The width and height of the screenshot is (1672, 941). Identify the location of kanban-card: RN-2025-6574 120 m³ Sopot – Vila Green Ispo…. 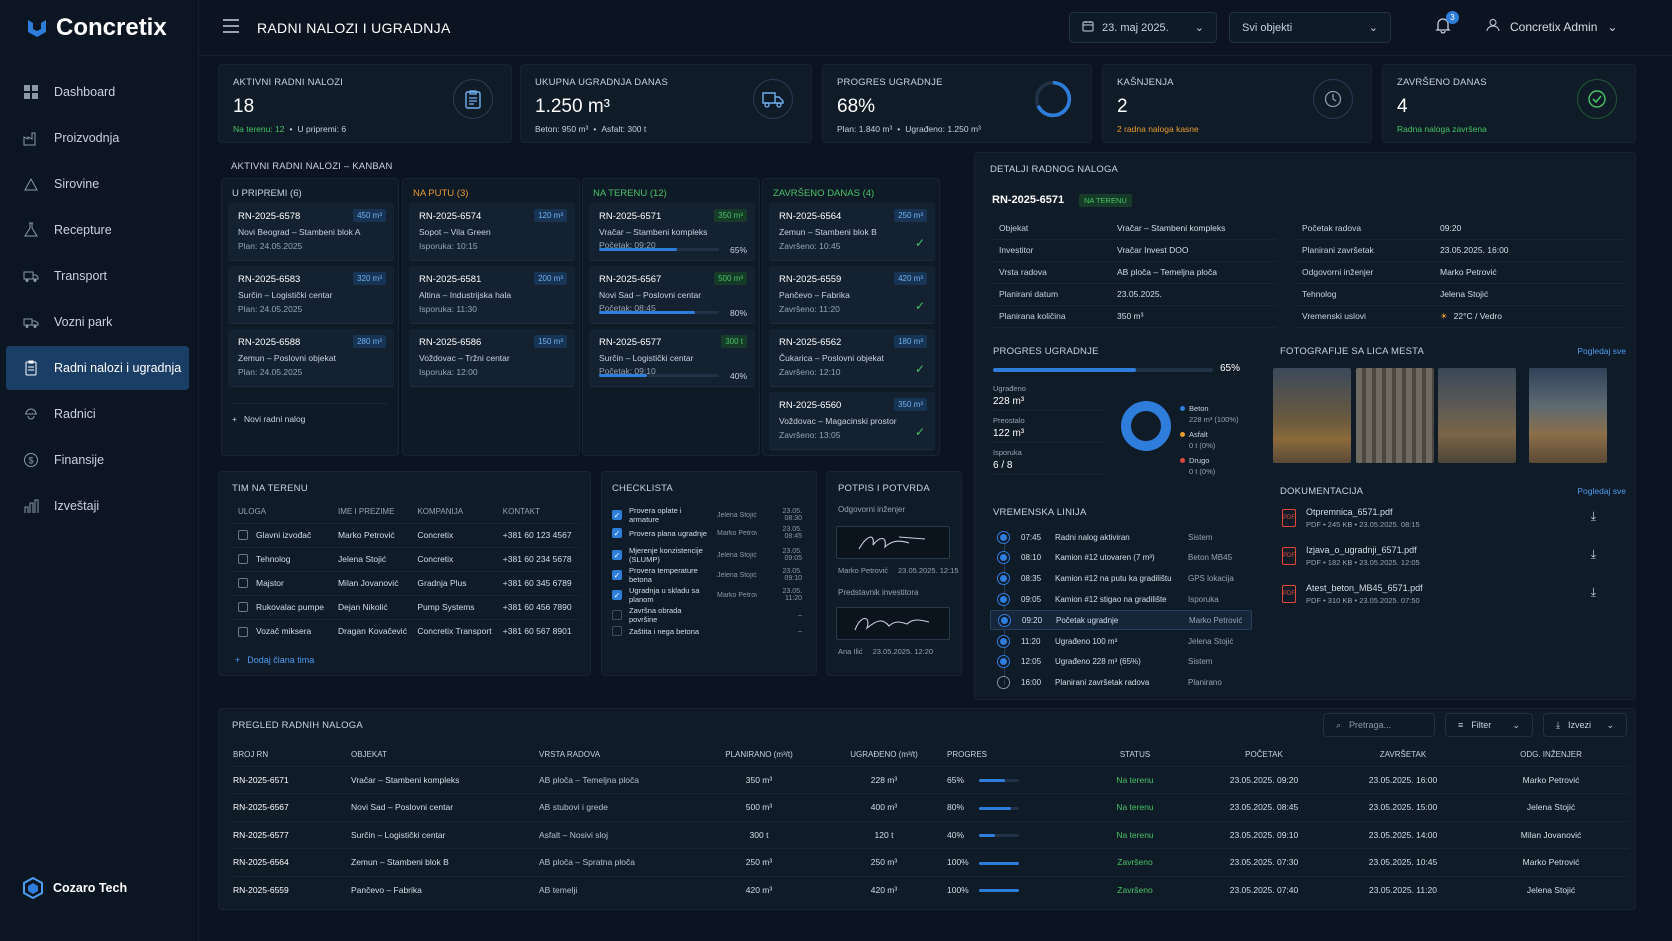
(492, 232).